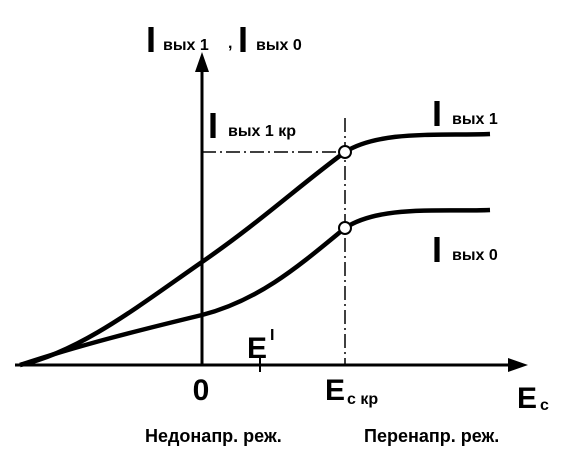 The image size is (576, 450). What do you see at coordinates (279, 45) in the screenshot?
I see `y-label-sub: вых 0` at bounding box center [279, 45].